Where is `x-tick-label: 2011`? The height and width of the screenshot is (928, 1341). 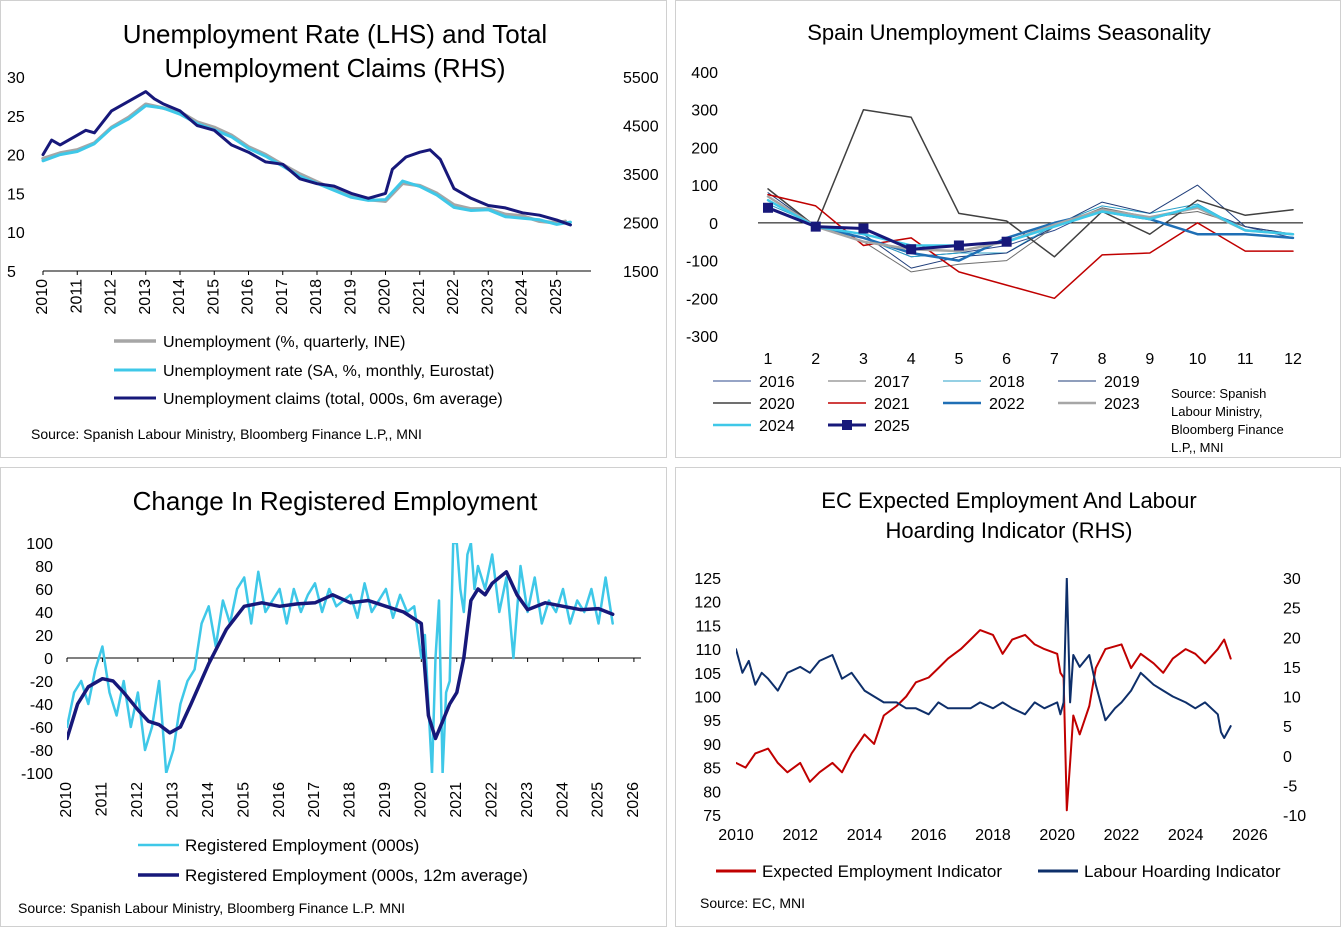
x-tick-label: 2011 is located at coordinates (76, 296).